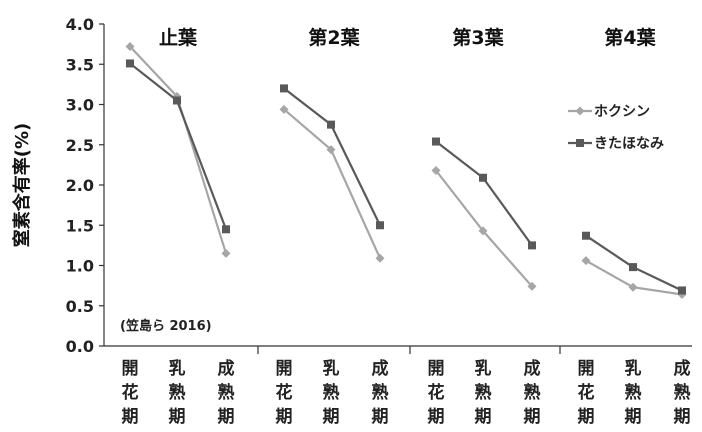 This screenshot has width=702, height=432. I want to click on panel-title: 第2葉, so click(334, 37).